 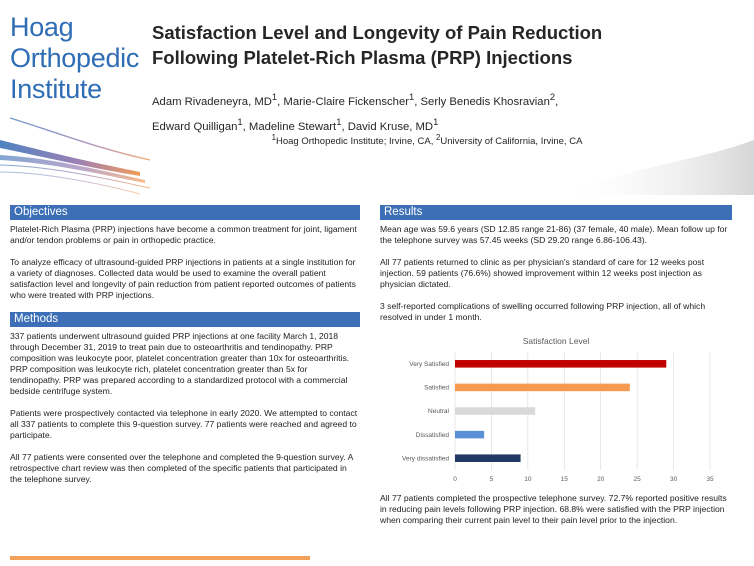 What do you see at coordinates (343, 101) in the screenshot?
I see `author-name: , Marie-Claire Fickenscher` at bounding box center [343, 101].